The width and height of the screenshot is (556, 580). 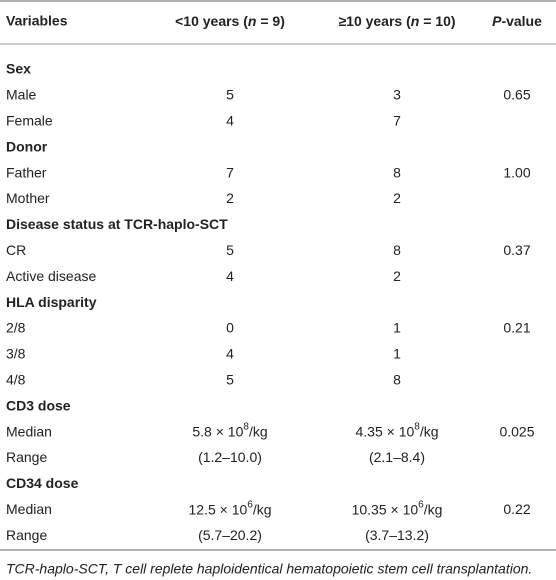 I want to click on cell: (3.7–13.2), so click(x=397, y=535).